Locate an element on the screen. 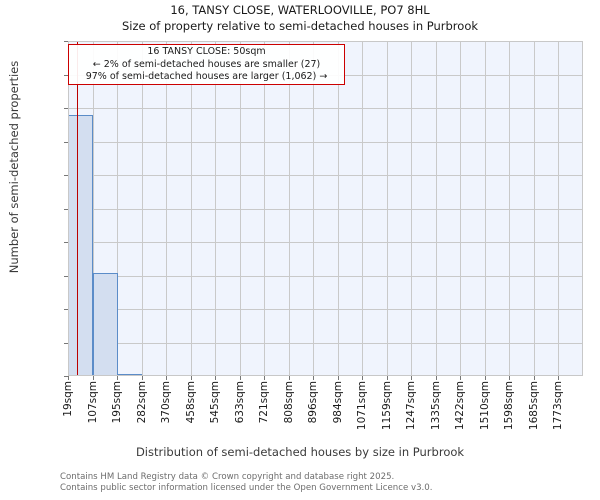 The height and width of the screenshot is (500, 600). x-axis-tick-label: 808sqm is located at coordinates (288, 402).